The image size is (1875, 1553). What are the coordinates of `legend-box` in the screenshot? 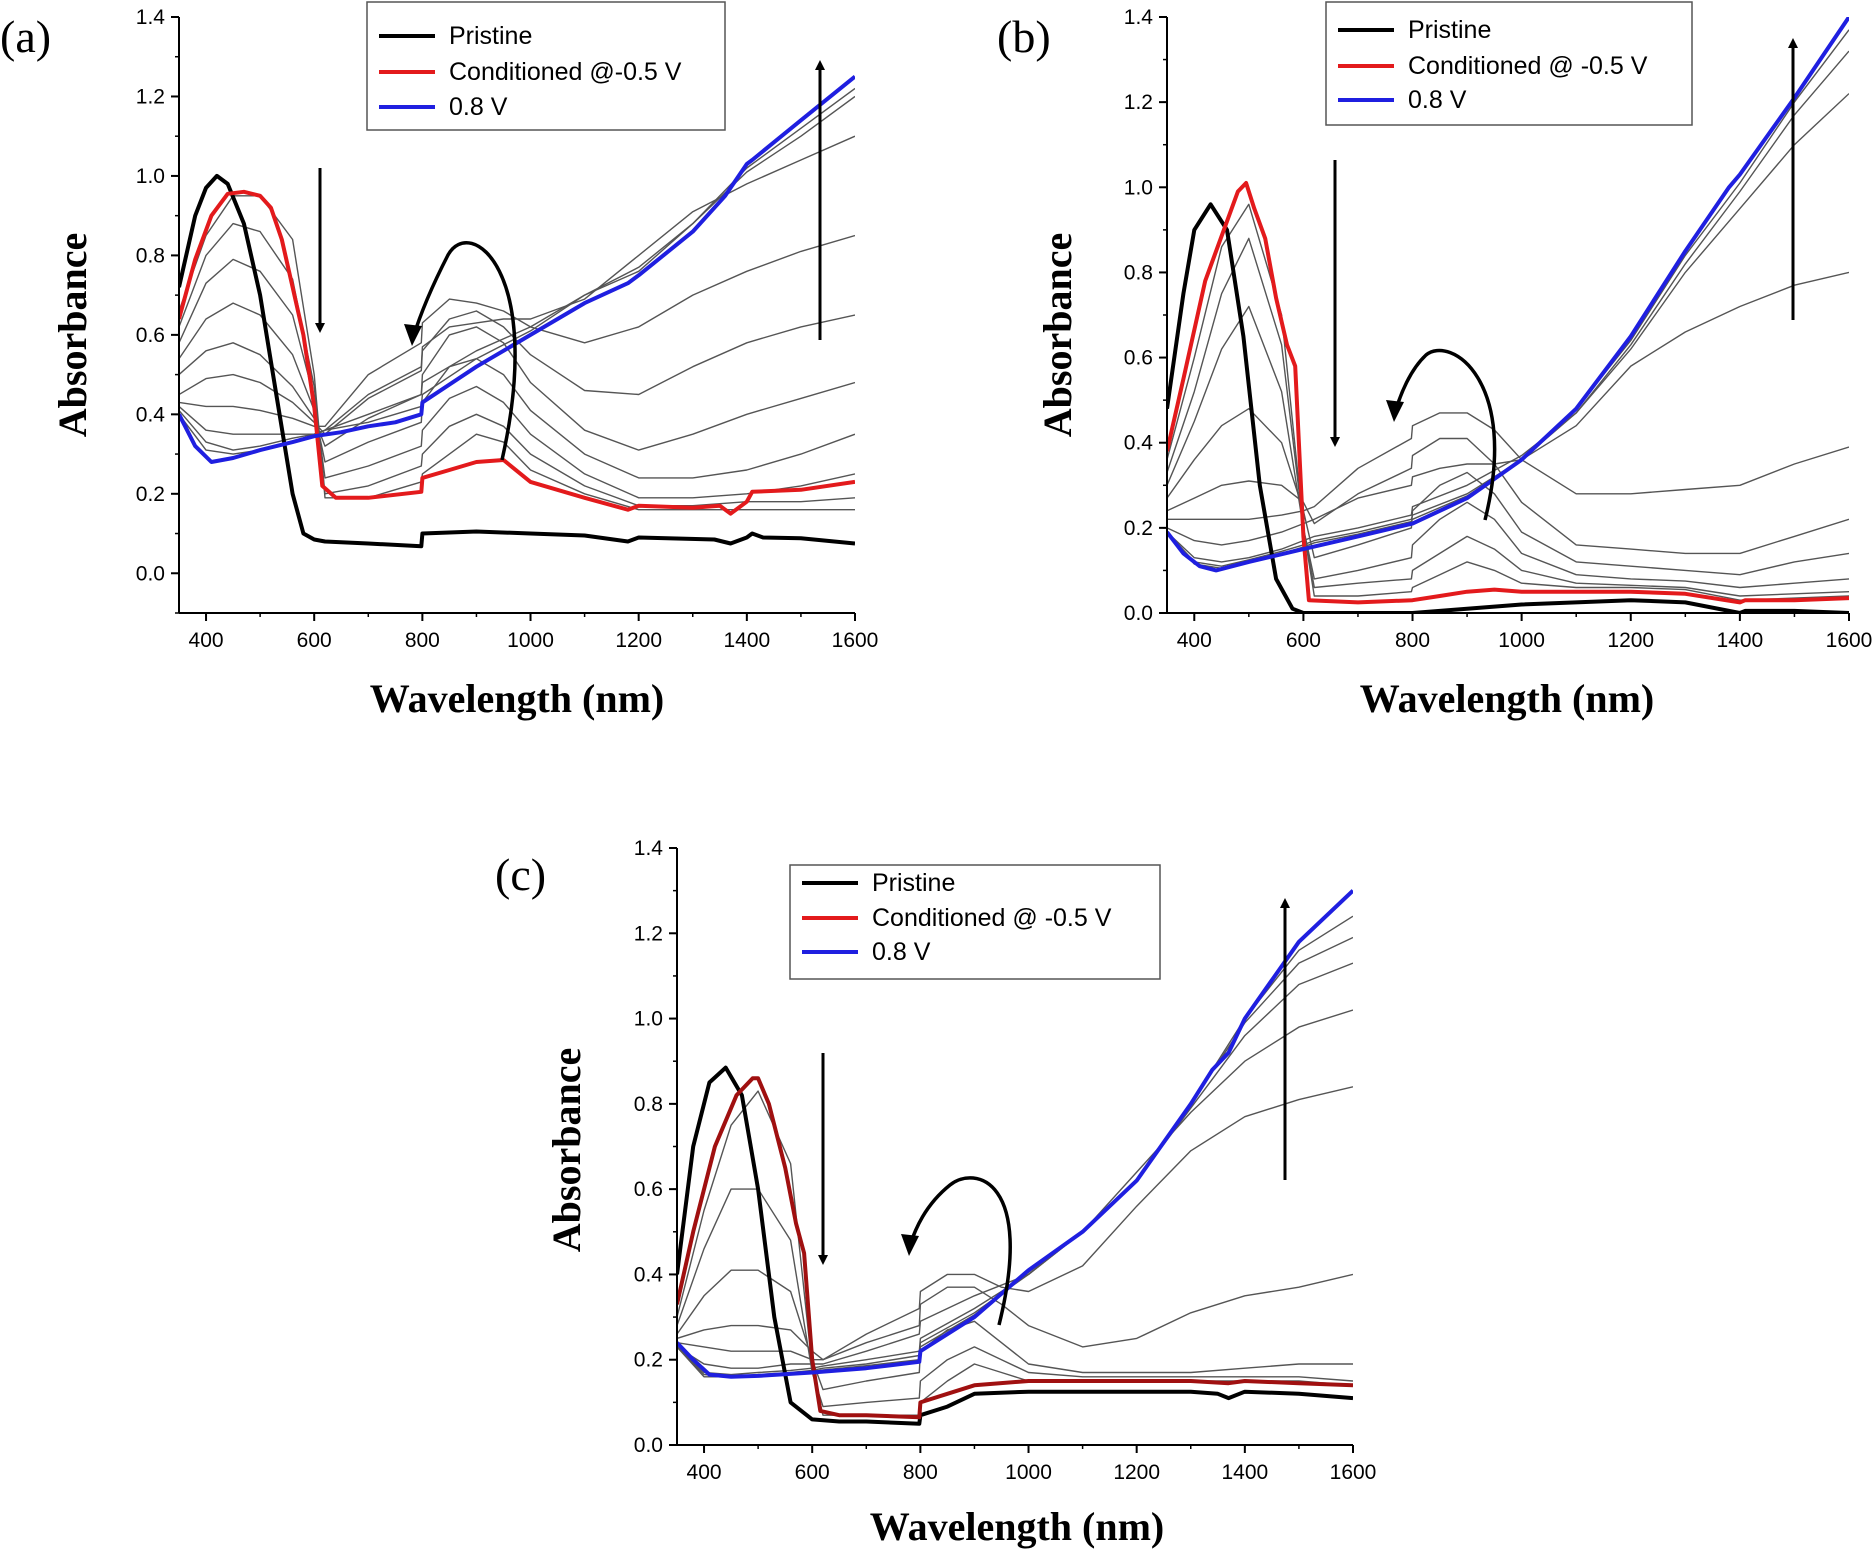 It's located at (1509, 63).